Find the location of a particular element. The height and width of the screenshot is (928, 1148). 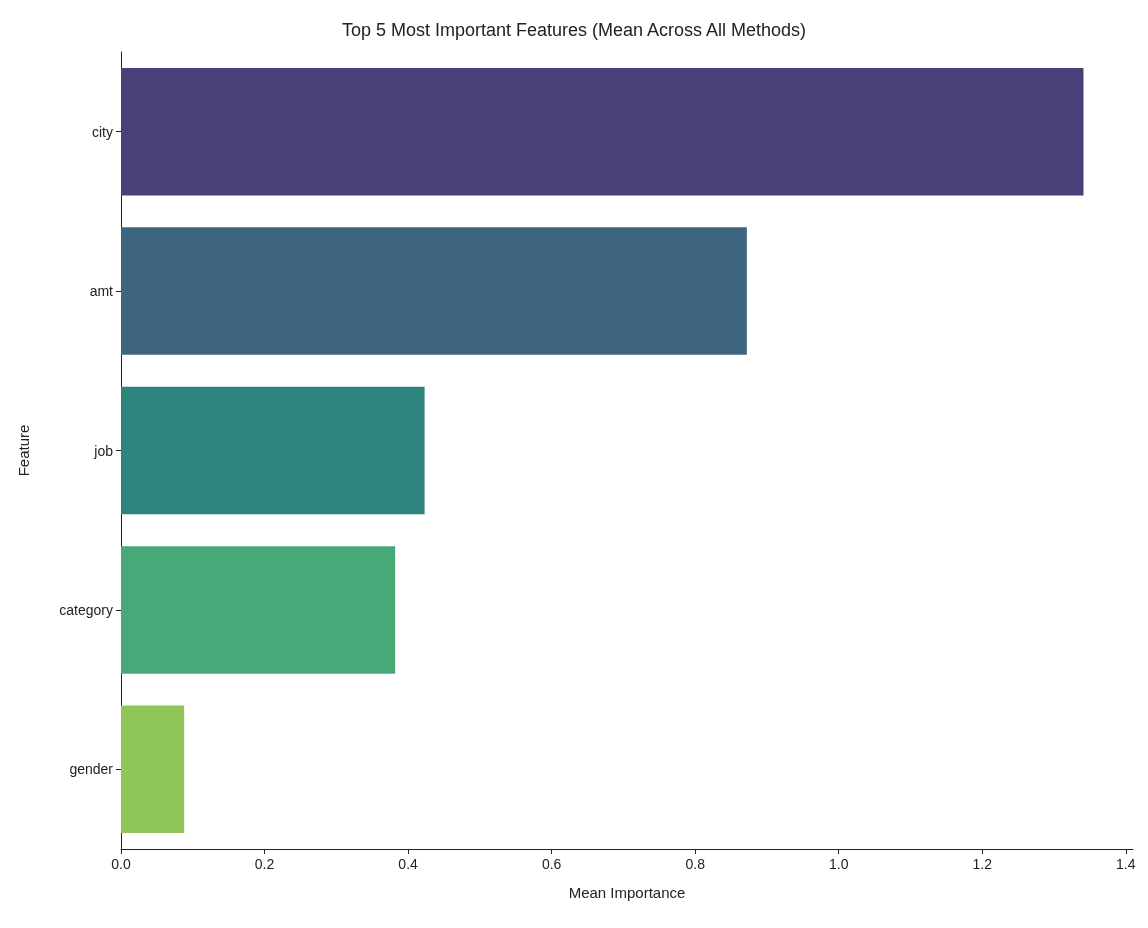

x-tick-label: 1.0 is located at coordinates (839, 864).